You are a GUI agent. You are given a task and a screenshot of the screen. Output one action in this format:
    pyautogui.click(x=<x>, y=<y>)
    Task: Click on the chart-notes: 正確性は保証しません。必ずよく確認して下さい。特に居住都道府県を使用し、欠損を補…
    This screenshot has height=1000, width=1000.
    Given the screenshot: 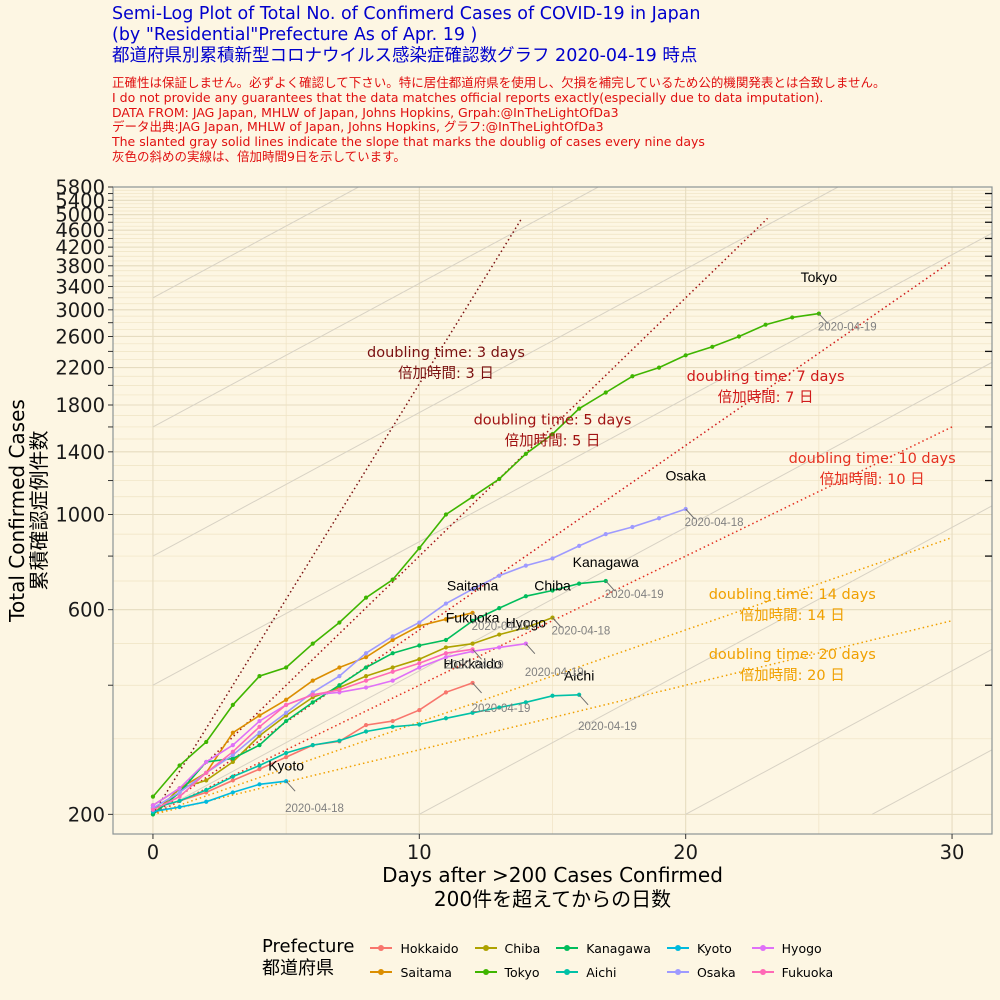 What is the action you would take?
    pyautogui.click(x=552, y=120)
    